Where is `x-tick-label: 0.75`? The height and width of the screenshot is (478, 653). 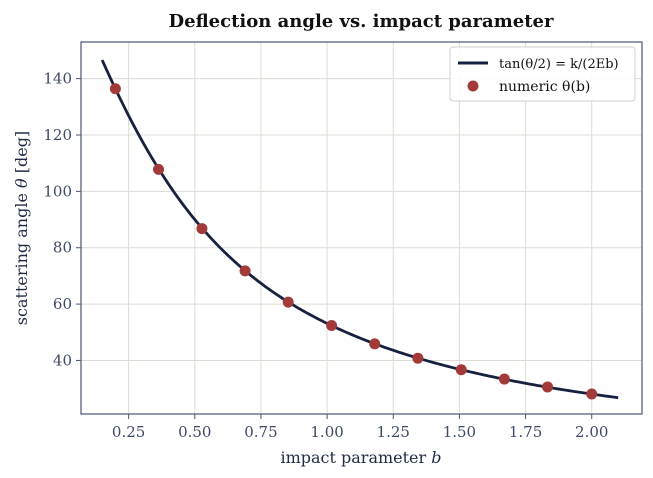
x-tick-label: 0.75 is located at coordinates (260, 432).